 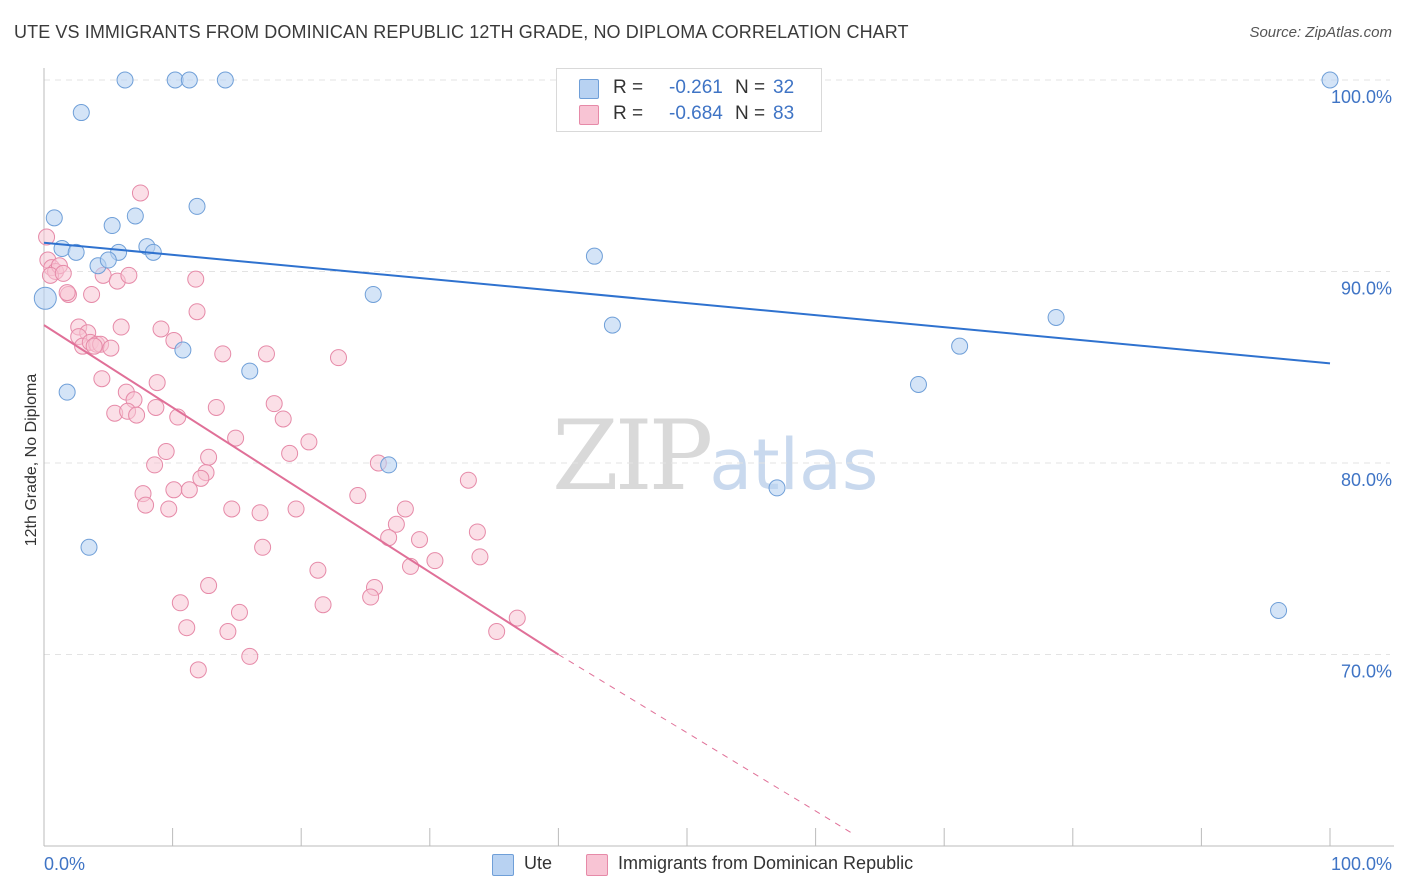 What do you see at coordinates (31, 460) in the screenshot?
I see `y-axis-label: 12th Grade, No Diploma` at bounding box center [31, 460].